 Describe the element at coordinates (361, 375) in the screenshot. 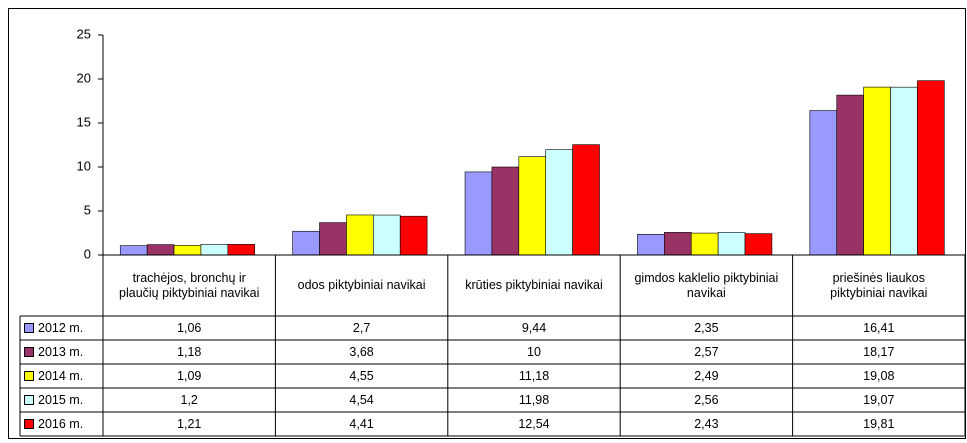

I see `table-value: 4,55` at that location.